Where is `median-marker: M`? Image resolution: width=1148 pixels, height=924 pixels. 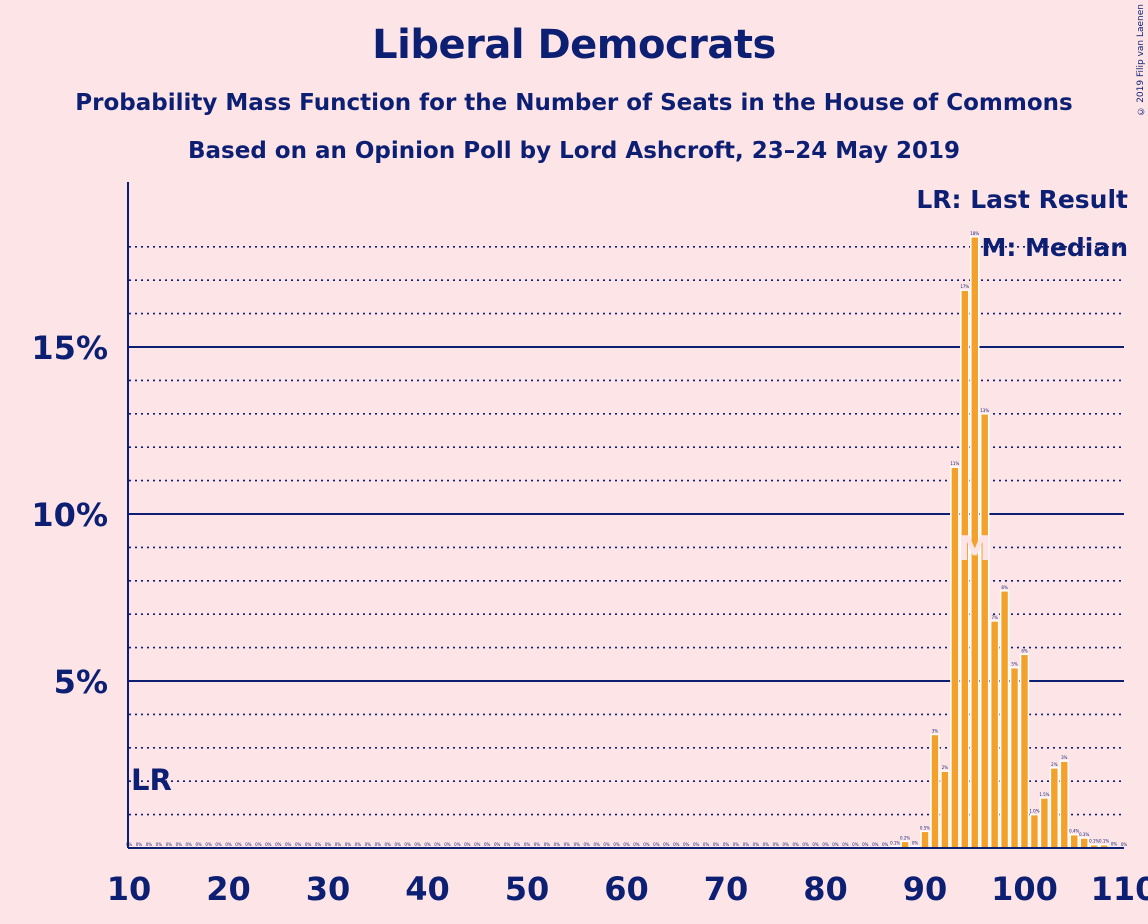 median-marker: M is located at coordinates (975, 549).